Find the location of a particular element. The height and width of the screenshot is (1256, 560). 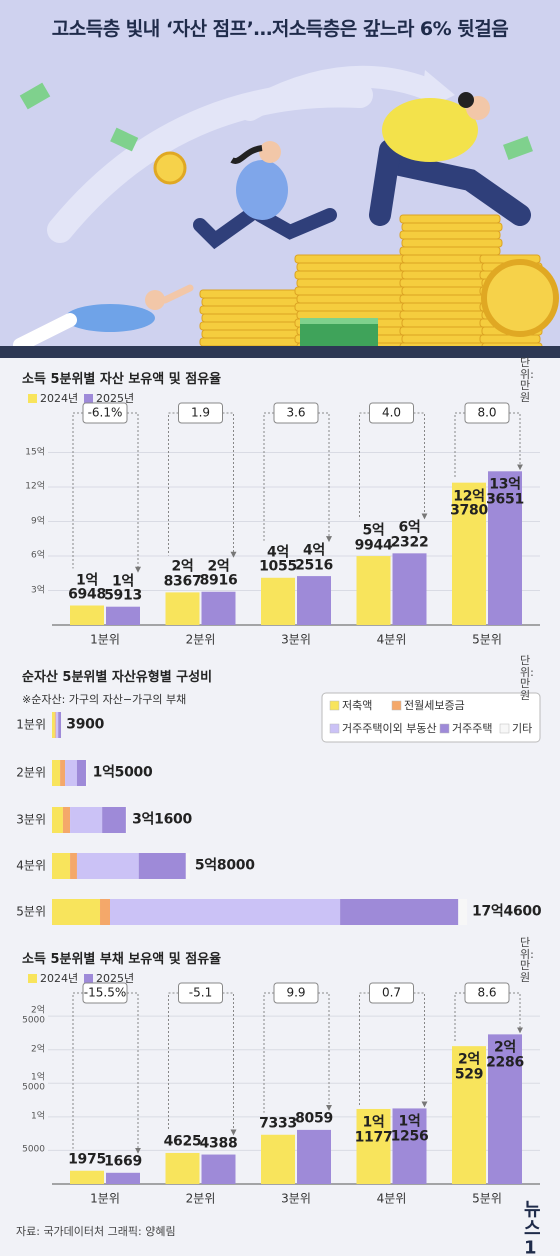

change-label: 8.6 is located at coordinates (487, 992).